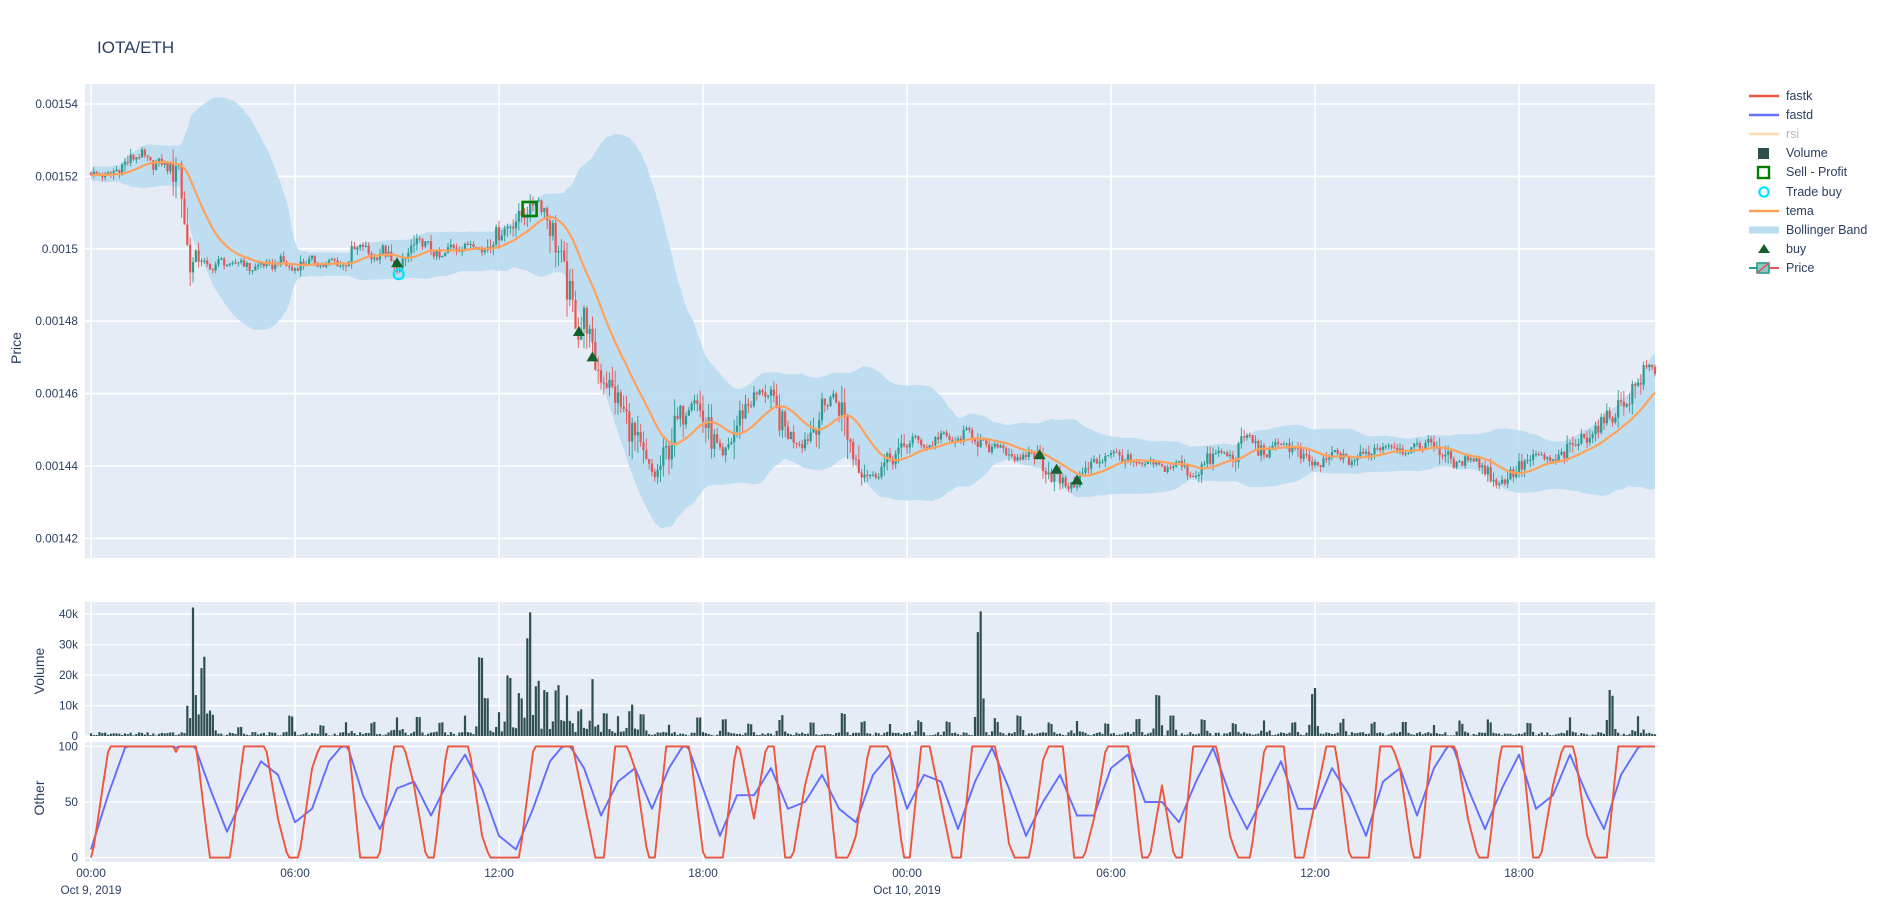  What do you see at coordinates (68, 746) in the screenshot?
I see `other-tick-label: 100` at bounding box center [68, 746].